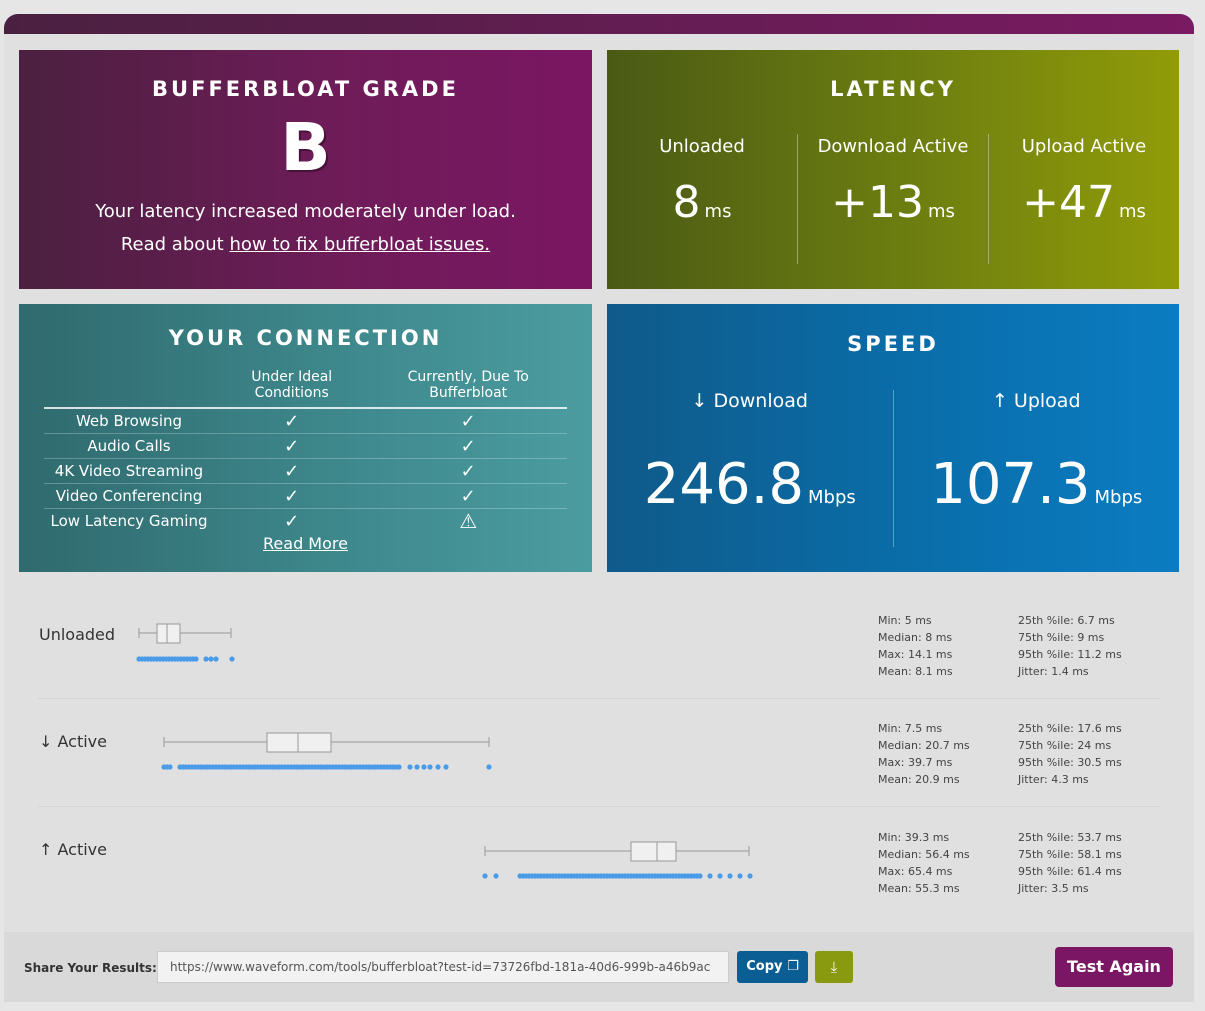  What do you see at coordinates (617, 876) in the screenshot?
I see `upload-samples` at bounding box center [617, 876].